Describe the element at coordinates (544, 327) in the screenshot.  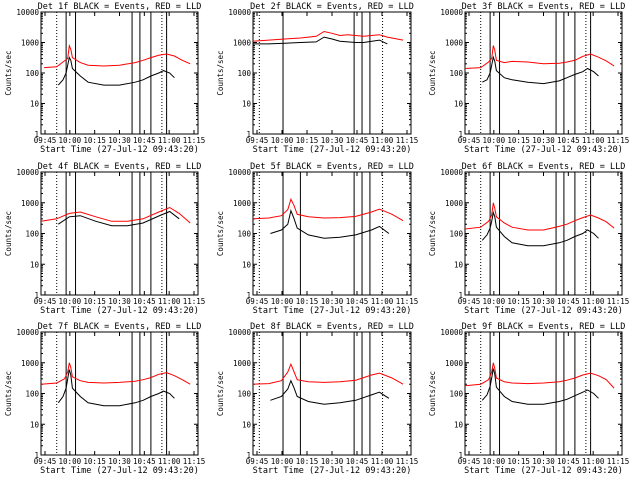
I see `chart-title: Det 9f BLACK = Events, RED = LLD` at that location.